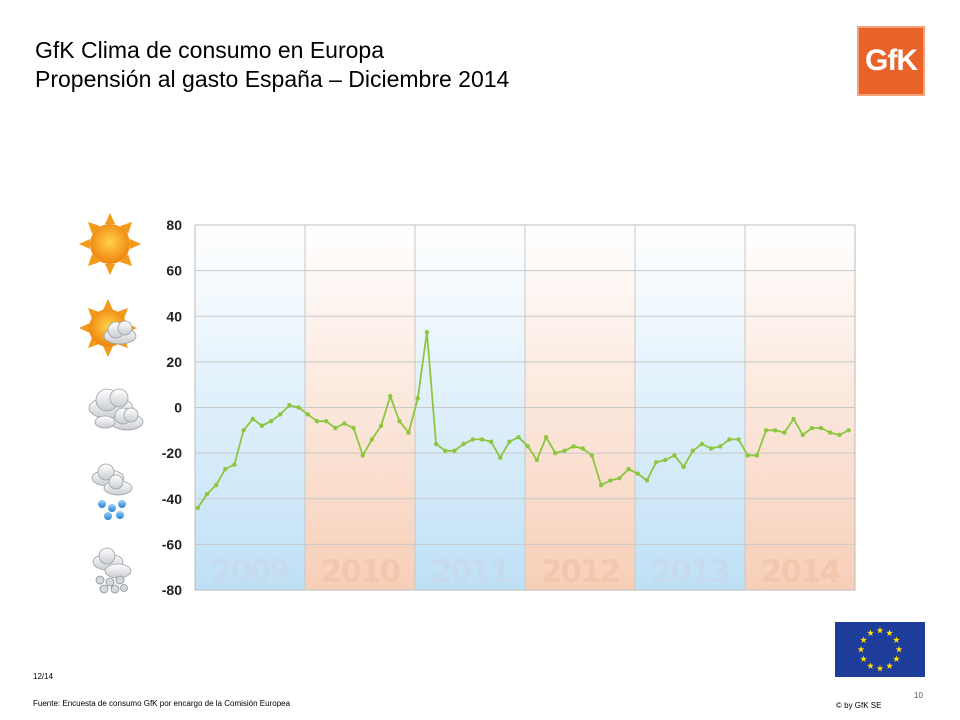 The image size is (960, 720). Describe the element at coordinates (112, 570) in the screenshot. I see `snow-icon` at that location.